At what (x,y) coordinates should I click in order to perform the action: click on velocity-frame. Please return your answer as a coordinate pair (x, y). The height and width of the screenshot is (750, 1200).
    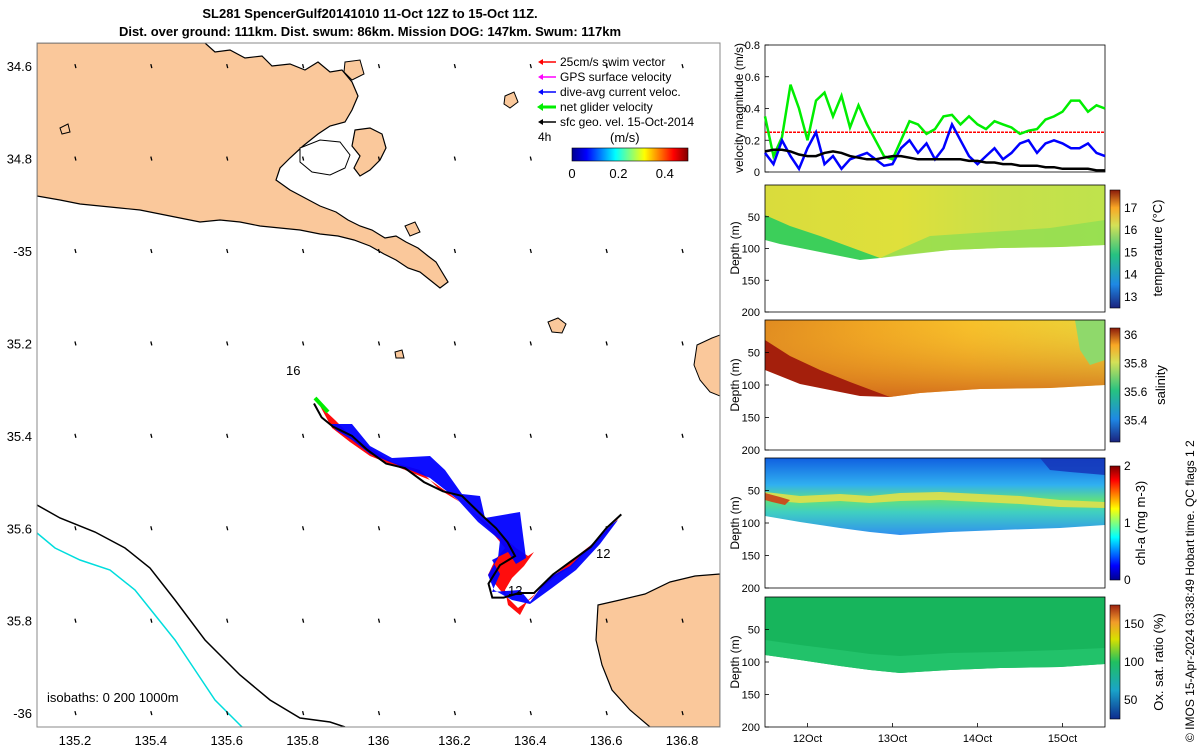
    Looking at the image, I should click on (935, 108).